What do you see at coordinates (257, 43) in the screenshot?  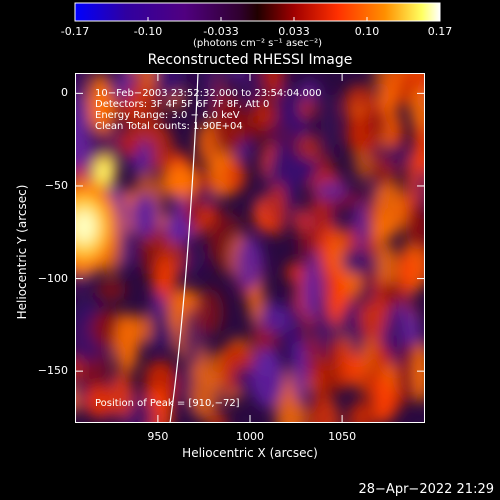 I see `colorbar-units: (photons cm⁻² s⁻¹ asec⁻²)` at bounding box center [257, 43].